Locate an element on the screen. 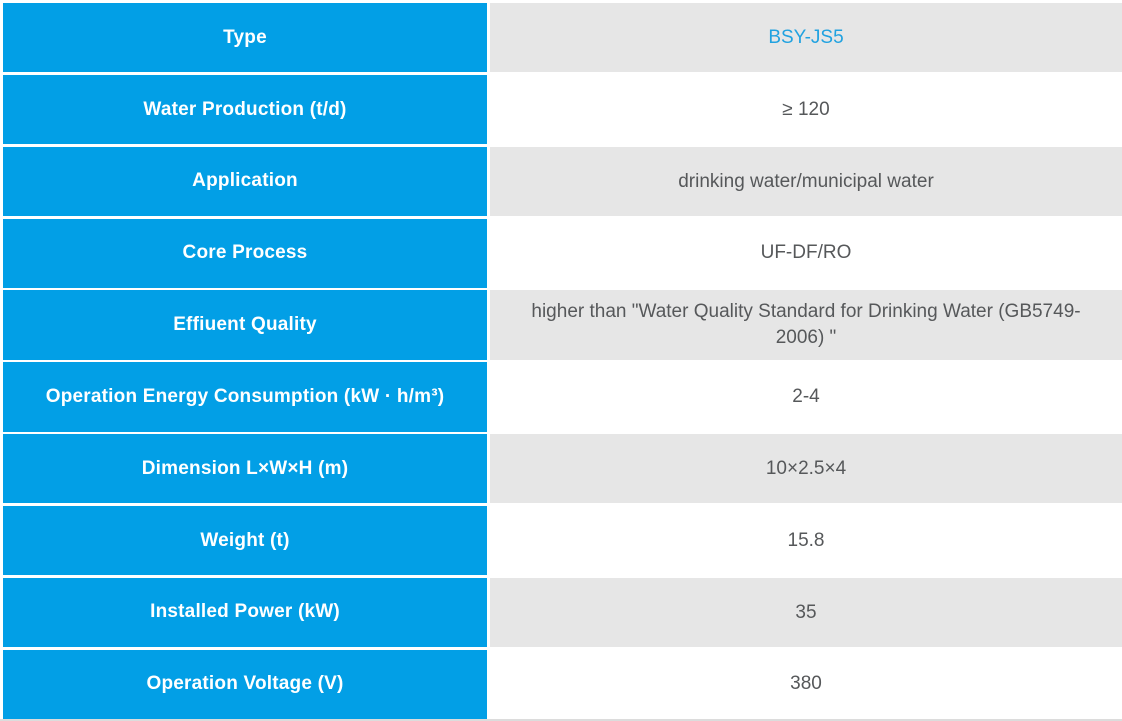 This screenshot has height=721, width=1122. table-row-weight: Weight (t) 15.8 is located at coordinates (562, 540).